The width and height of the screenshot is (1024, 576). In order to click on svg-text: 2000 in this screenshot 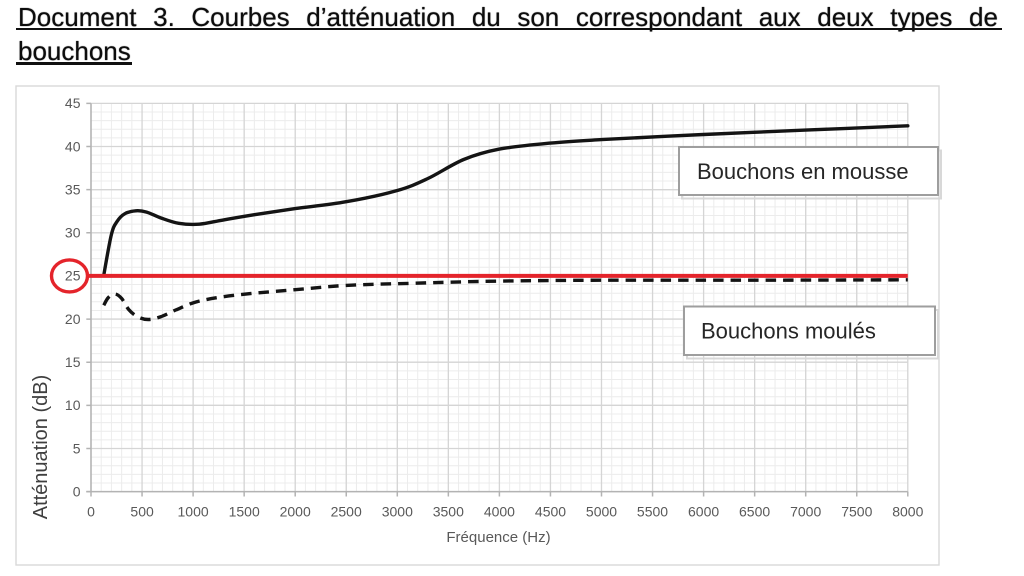, I will do `click(295, 512)`.